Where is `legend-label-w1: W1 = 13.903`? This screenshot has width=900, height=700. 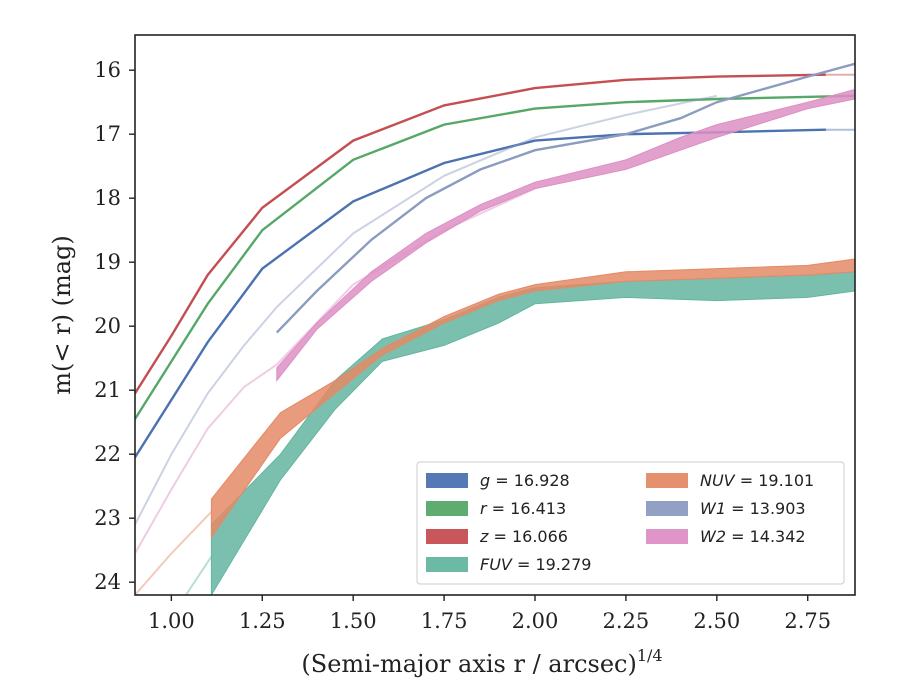
legend-label-w1: W1 = 13.903 is located at coordinates (753, 508).